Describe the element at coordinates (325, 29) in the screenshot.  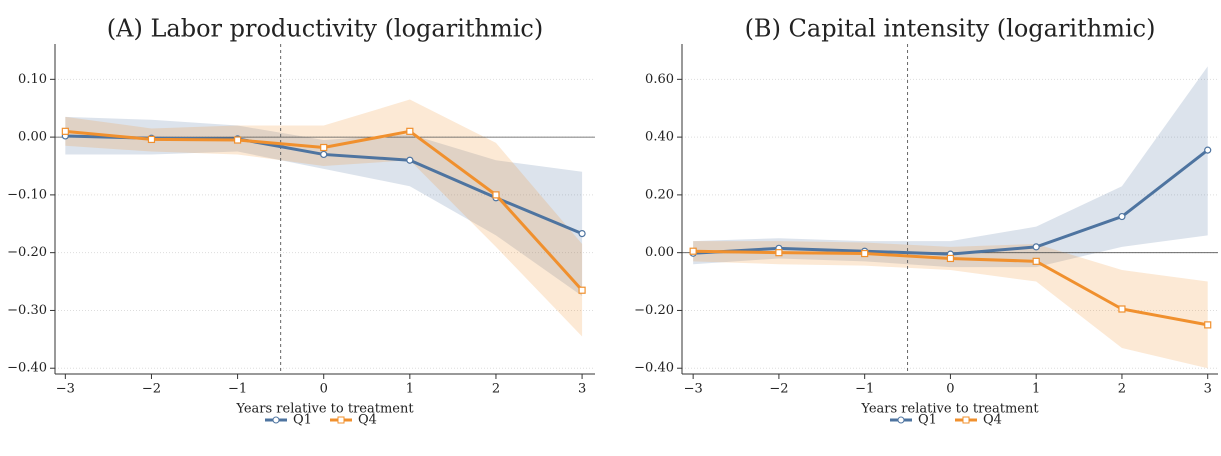
I see `panel-title: (A) Labor productivity (logarithmic)` at that location.